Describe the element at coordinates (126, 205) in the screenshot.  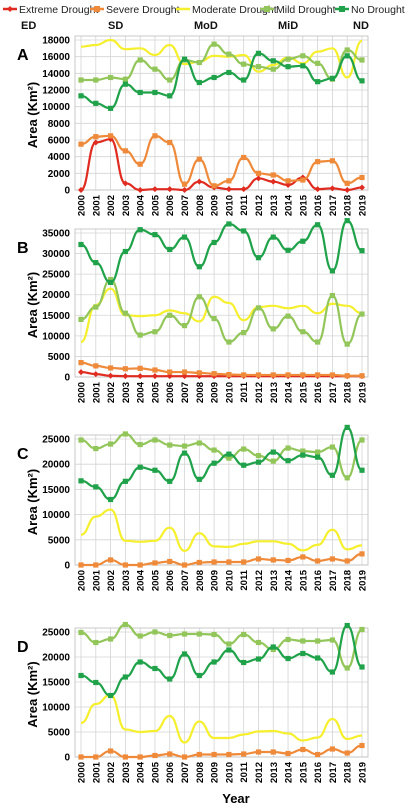
I see `x-tick-label: 2003` at that location.